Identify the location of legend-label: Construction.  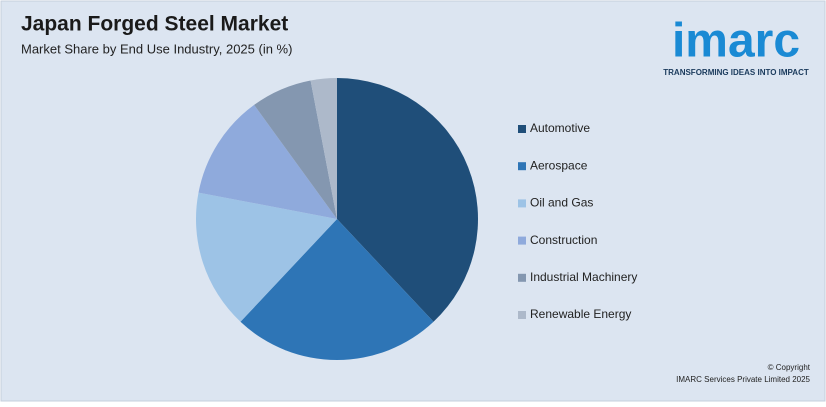
(563, 240).